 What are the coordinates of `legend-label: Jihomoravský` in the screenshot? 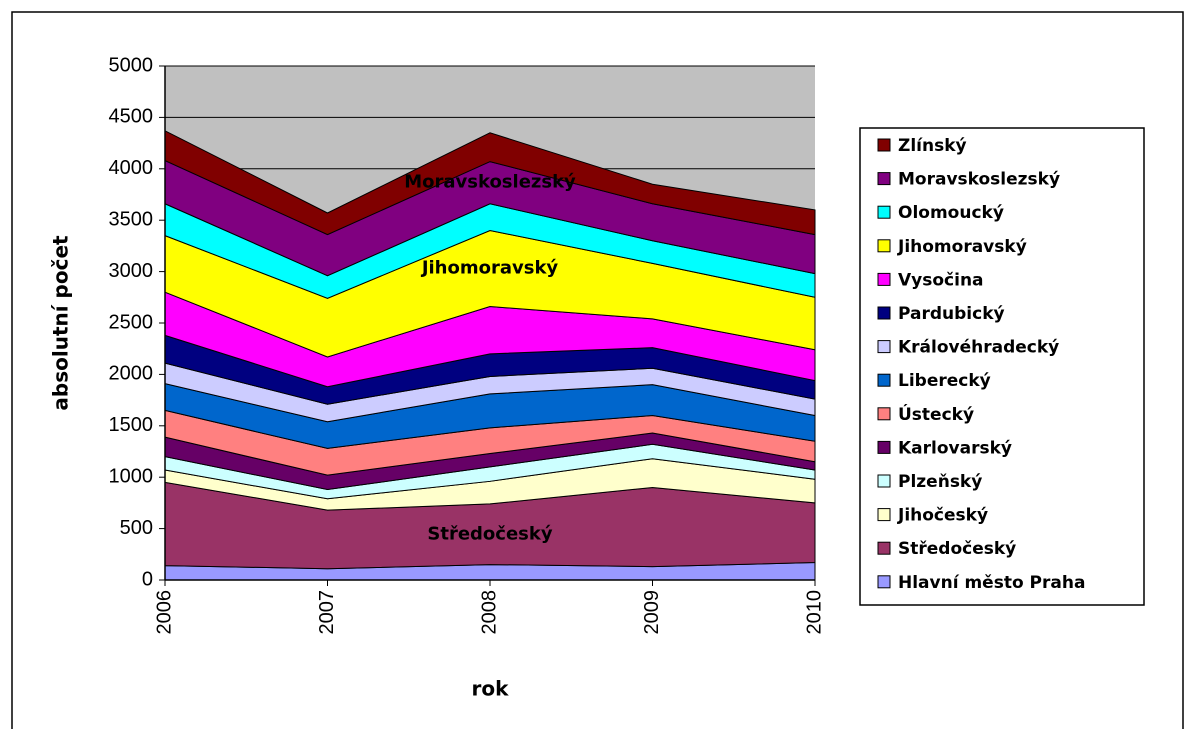 It's located at (962, 247).